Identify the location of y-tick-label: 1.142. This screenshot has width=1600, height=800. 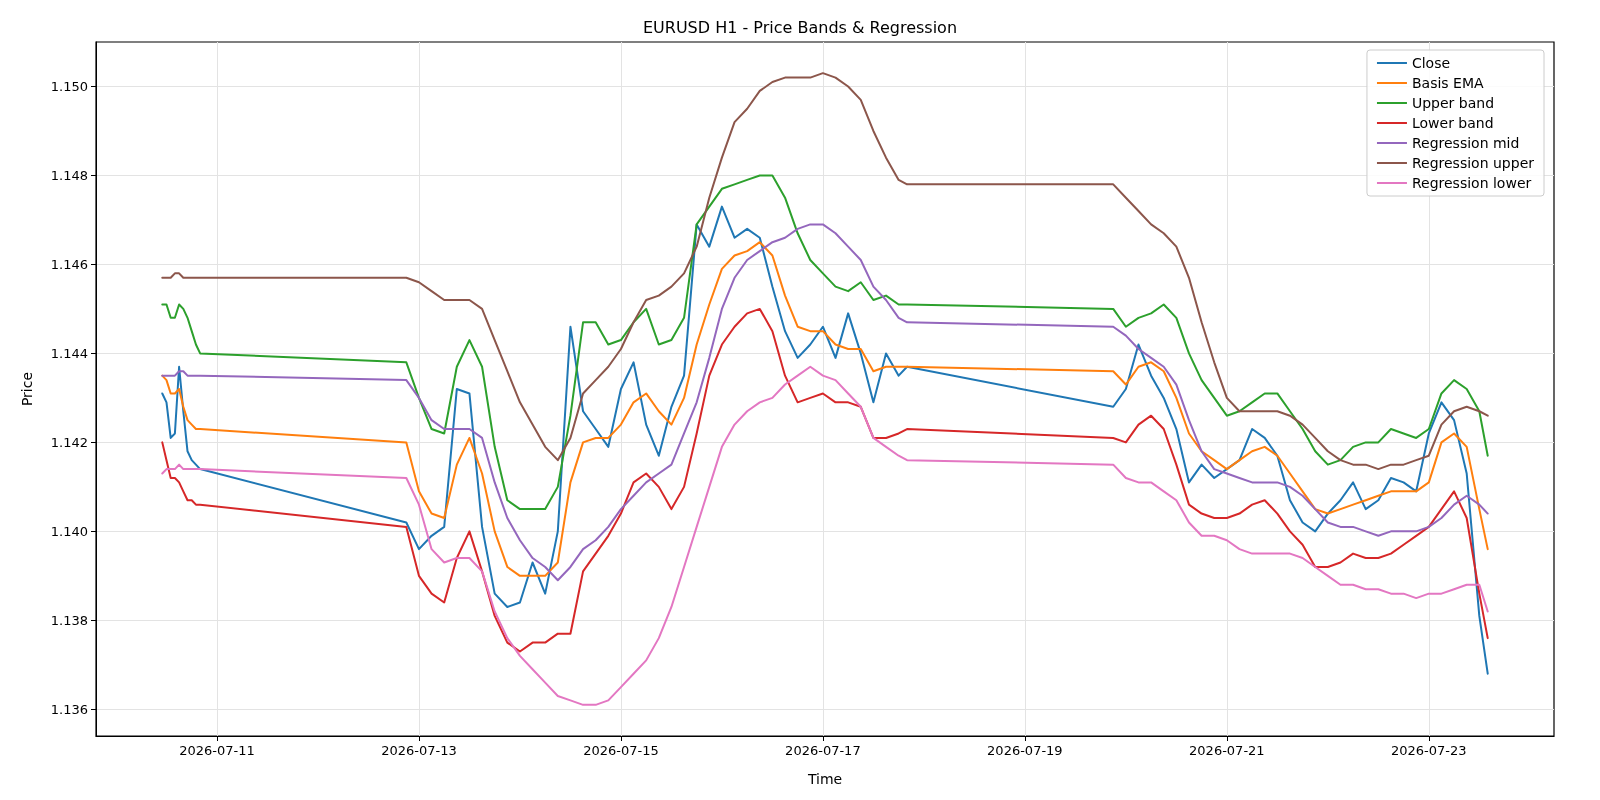
(69, 442).